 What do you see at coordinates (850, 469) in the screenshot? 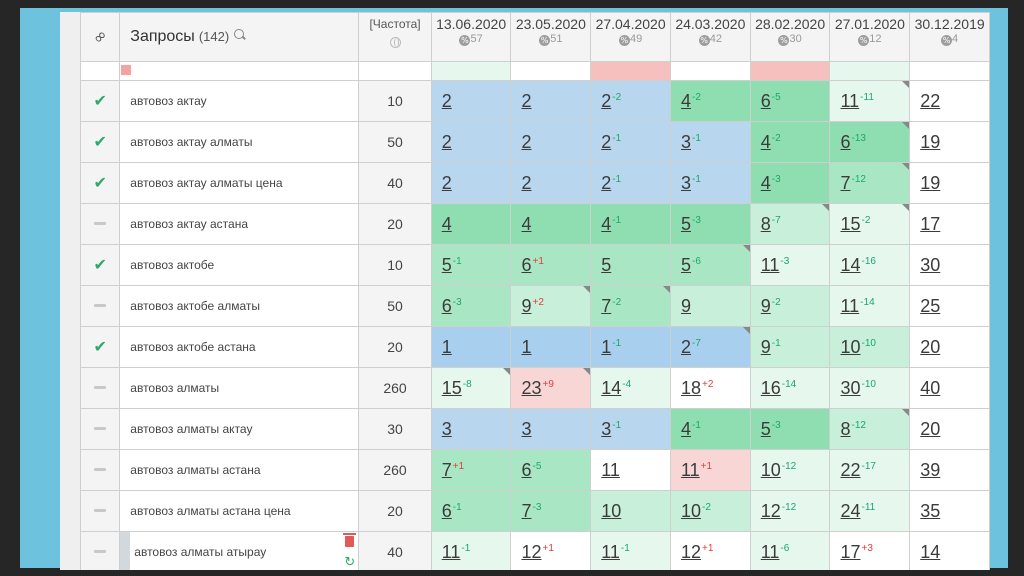
I see `position-link: 22` at bounding box center [850, 469].